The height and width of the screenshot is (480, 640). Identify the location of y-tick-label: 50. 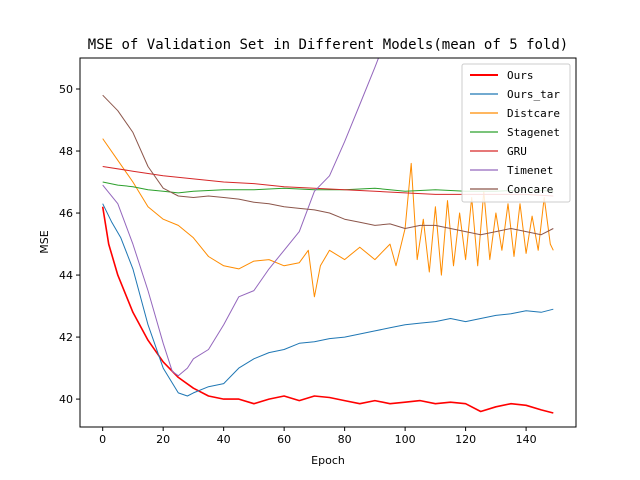
(66, 89).